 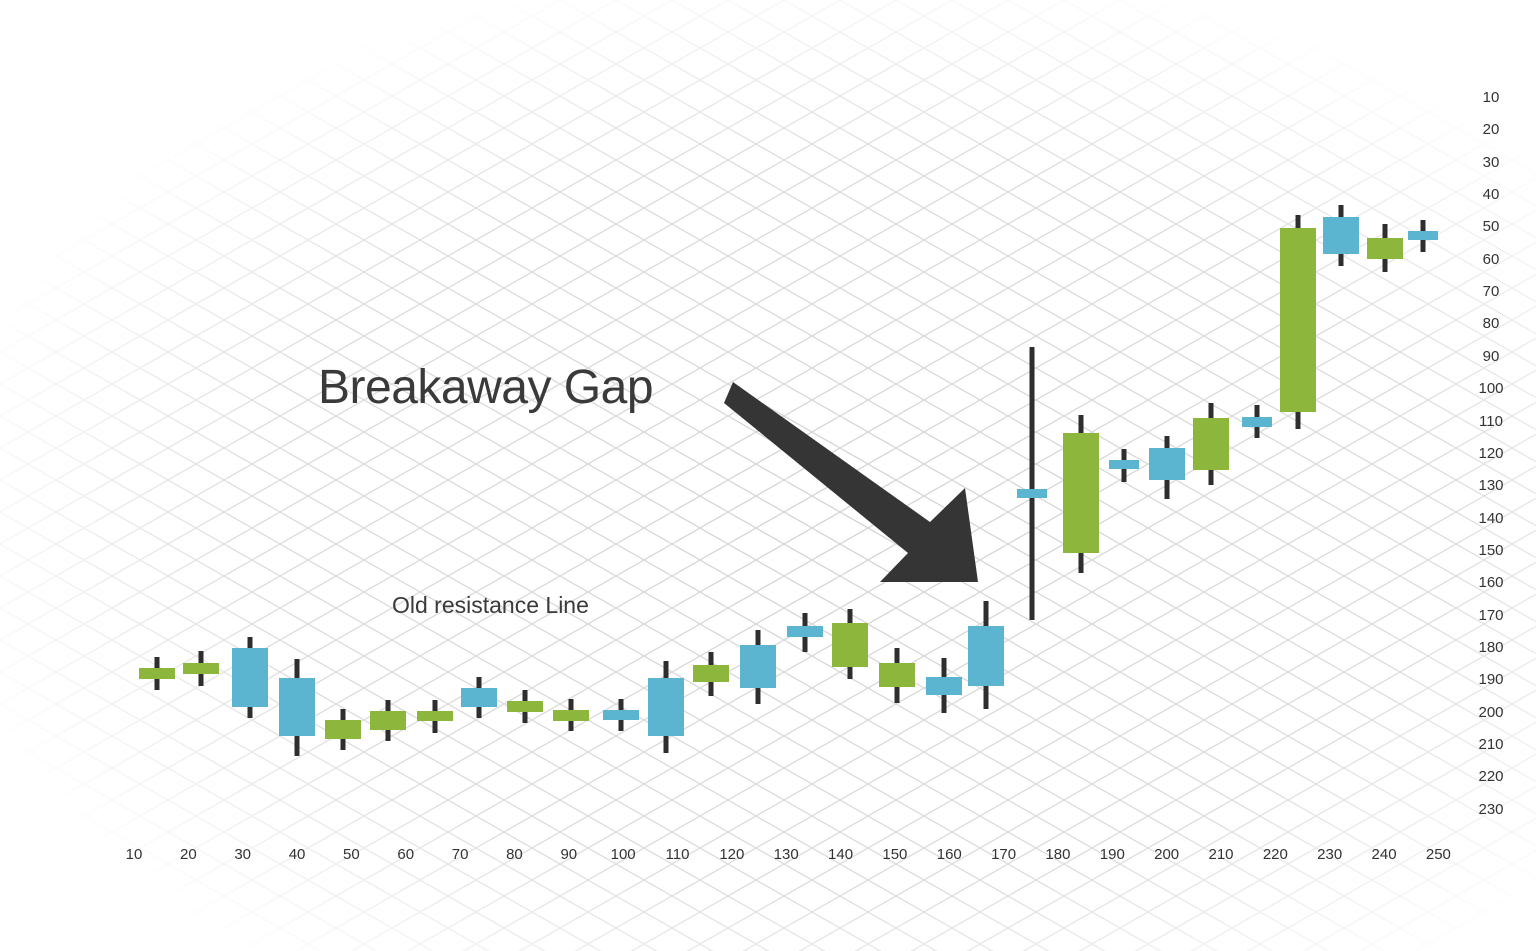 I want to click on y-tick-label: 130, so click(x=1491, y=486).